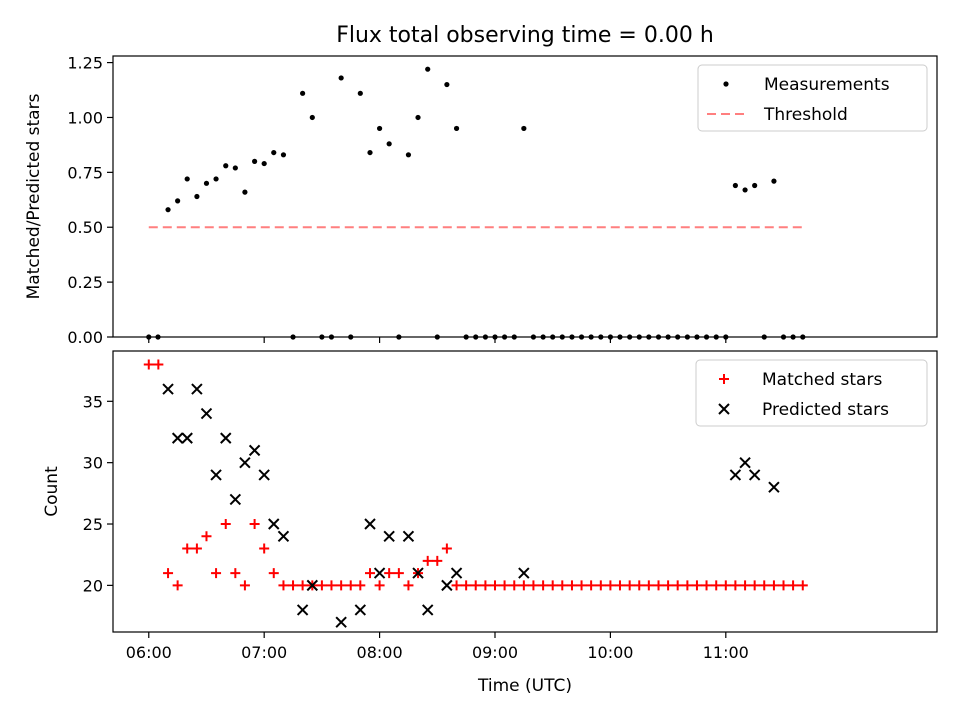 This screenshot has width=960, height=720. What do you see at coordinates (52, 491) in the screenshot?
I see `y-axis-label: Count` at bounding box center [52, 491].